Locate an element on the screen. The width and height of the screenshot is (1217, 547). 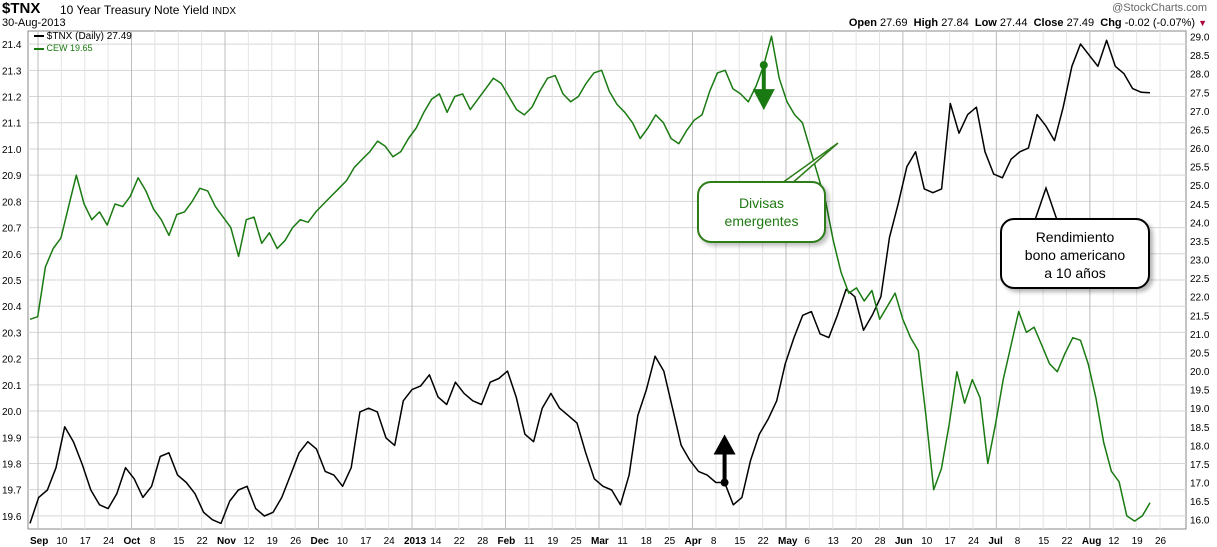
right-axis-tick-label: 29.0 is located at coordinates (1200, 38).